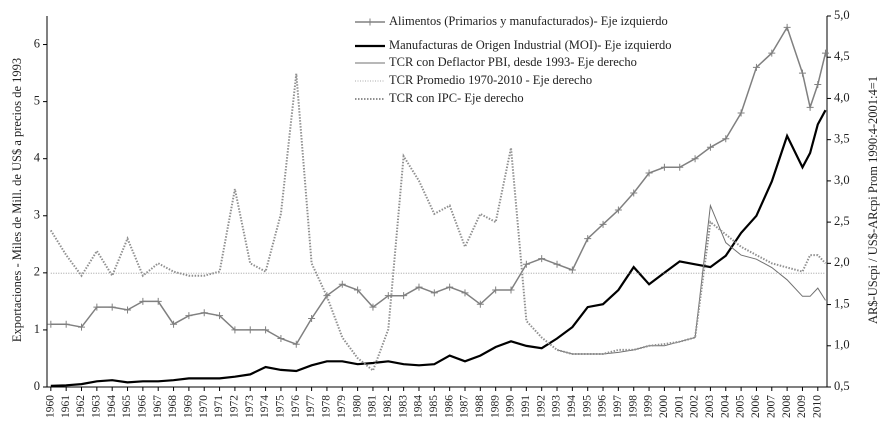  Describe the element at coordinates (127, 406) in the screenshot. I see `x-tick-label: 1965` at that location.